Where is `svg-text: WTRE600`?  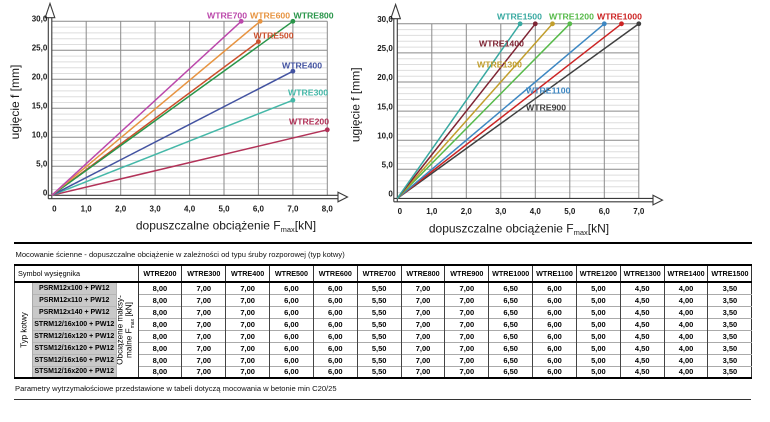 svg-text: WTRE600 is located at coordinates (270, 16).